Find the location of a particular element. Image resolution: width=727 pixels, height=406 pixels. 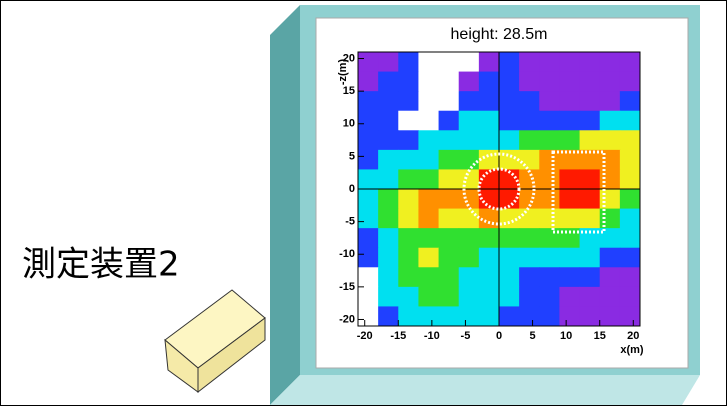

frame-bottom is located at coordinates (485, 390).